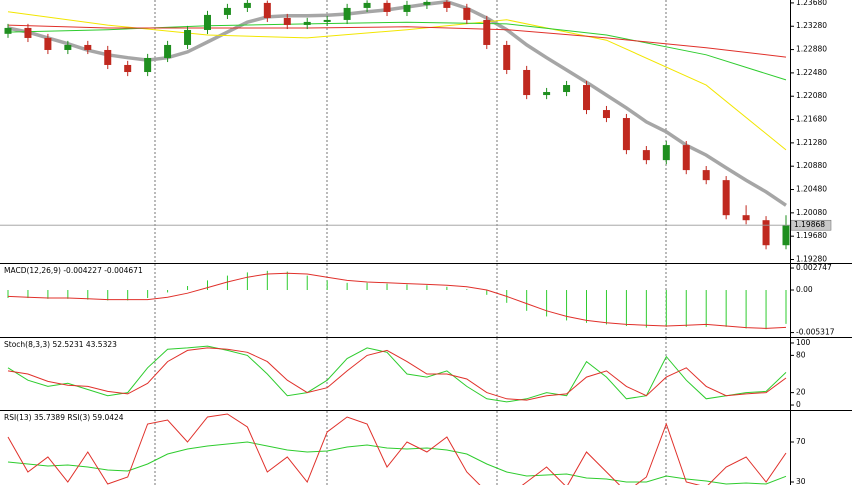 This screenshot has height=485, width=852. I want to click on y-tick-label: 1.20880, so click(811, 165).